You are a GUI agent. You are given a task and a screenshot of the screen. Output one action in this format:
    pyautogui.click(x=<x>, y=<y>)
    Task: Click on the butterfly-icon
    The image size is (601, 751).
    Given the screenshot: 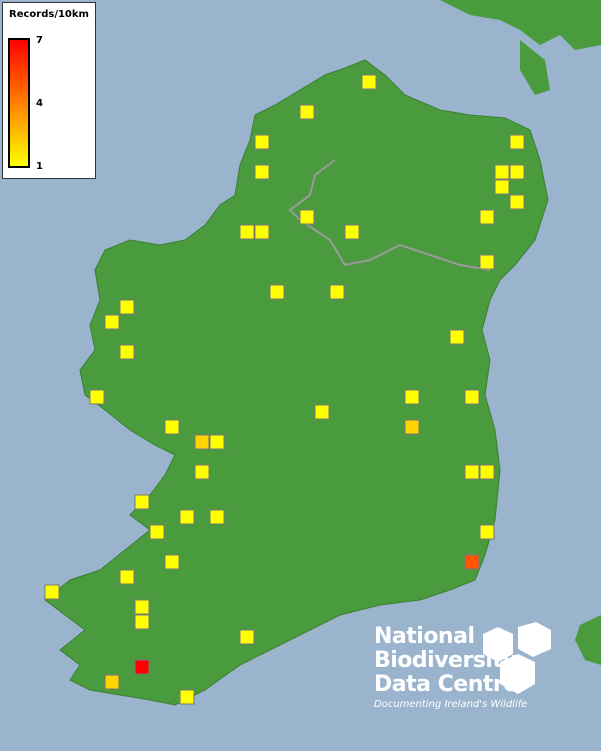 What is the action you would take?
    pyautogui.click(x=534, y=639)
    